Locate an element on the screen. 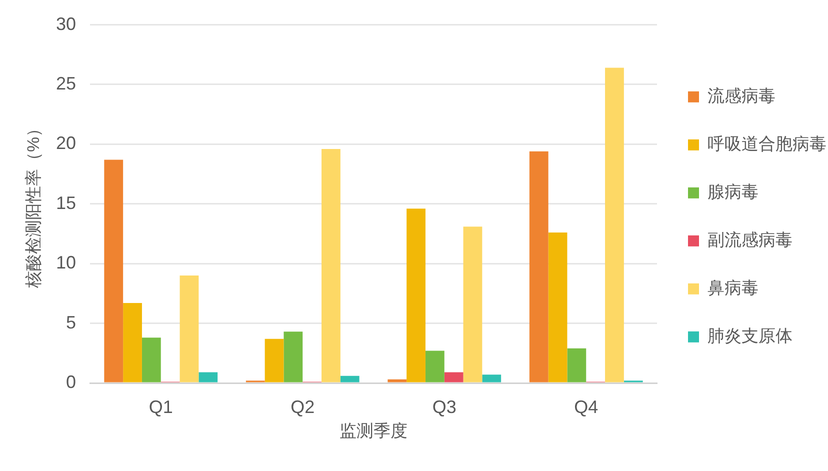 The height and width of the screenshot is (471, 828). legend-label: 副流感病毒 is located at coordinates (750, 240).